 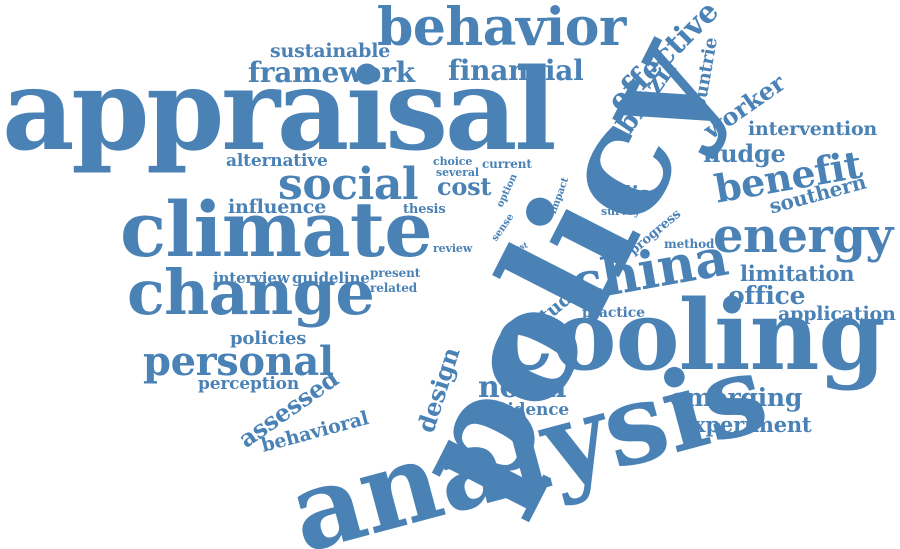 I want to click on word-india: india, so click(x=624, y=193).